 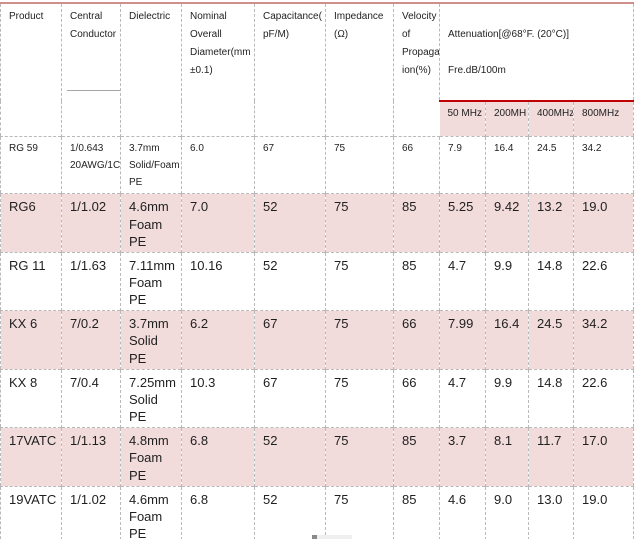 I want to click on cell-dielectric: 3.7mm Solid/Foam PE, so click(x=151, y=164).